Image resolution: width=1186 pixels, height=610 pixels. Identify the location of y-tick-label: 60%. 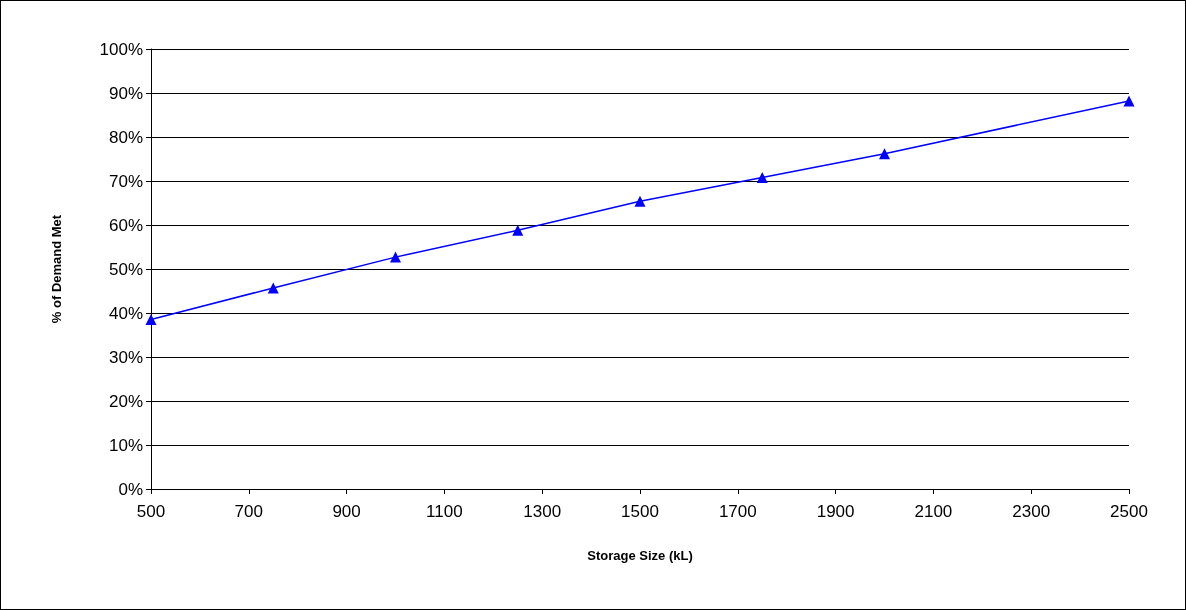
(125, 225).